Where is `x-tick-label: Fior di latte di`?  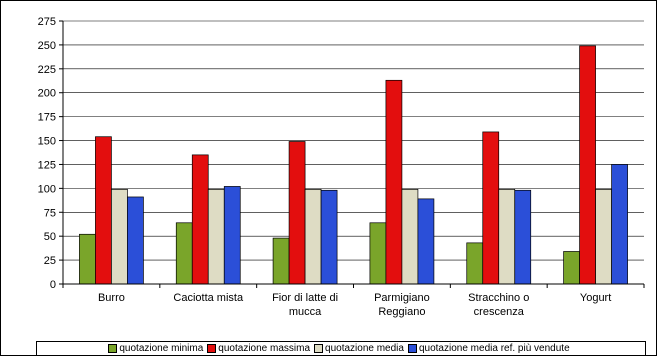 x-tick-label: Fior di latte di is located at coordinates (305, 298).